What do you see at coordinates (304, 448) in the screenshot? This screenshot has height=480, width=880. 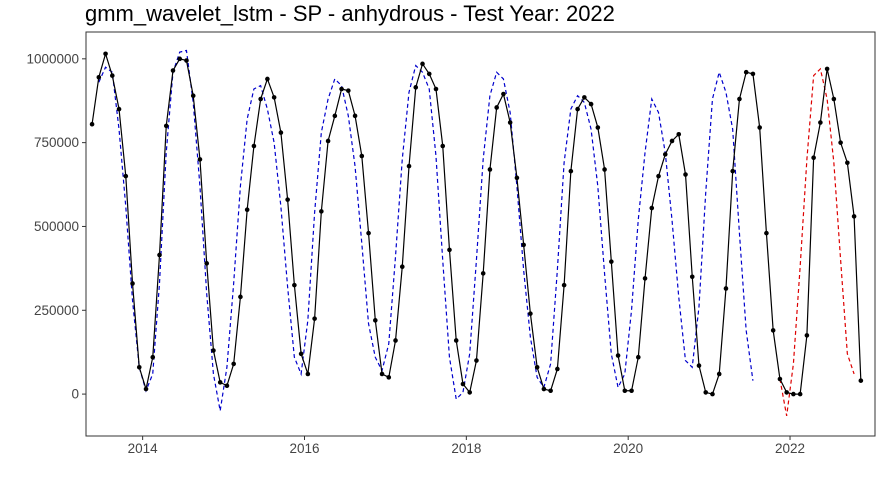 I see `x-tick-label: 2016` at bounding box center [304, 448].